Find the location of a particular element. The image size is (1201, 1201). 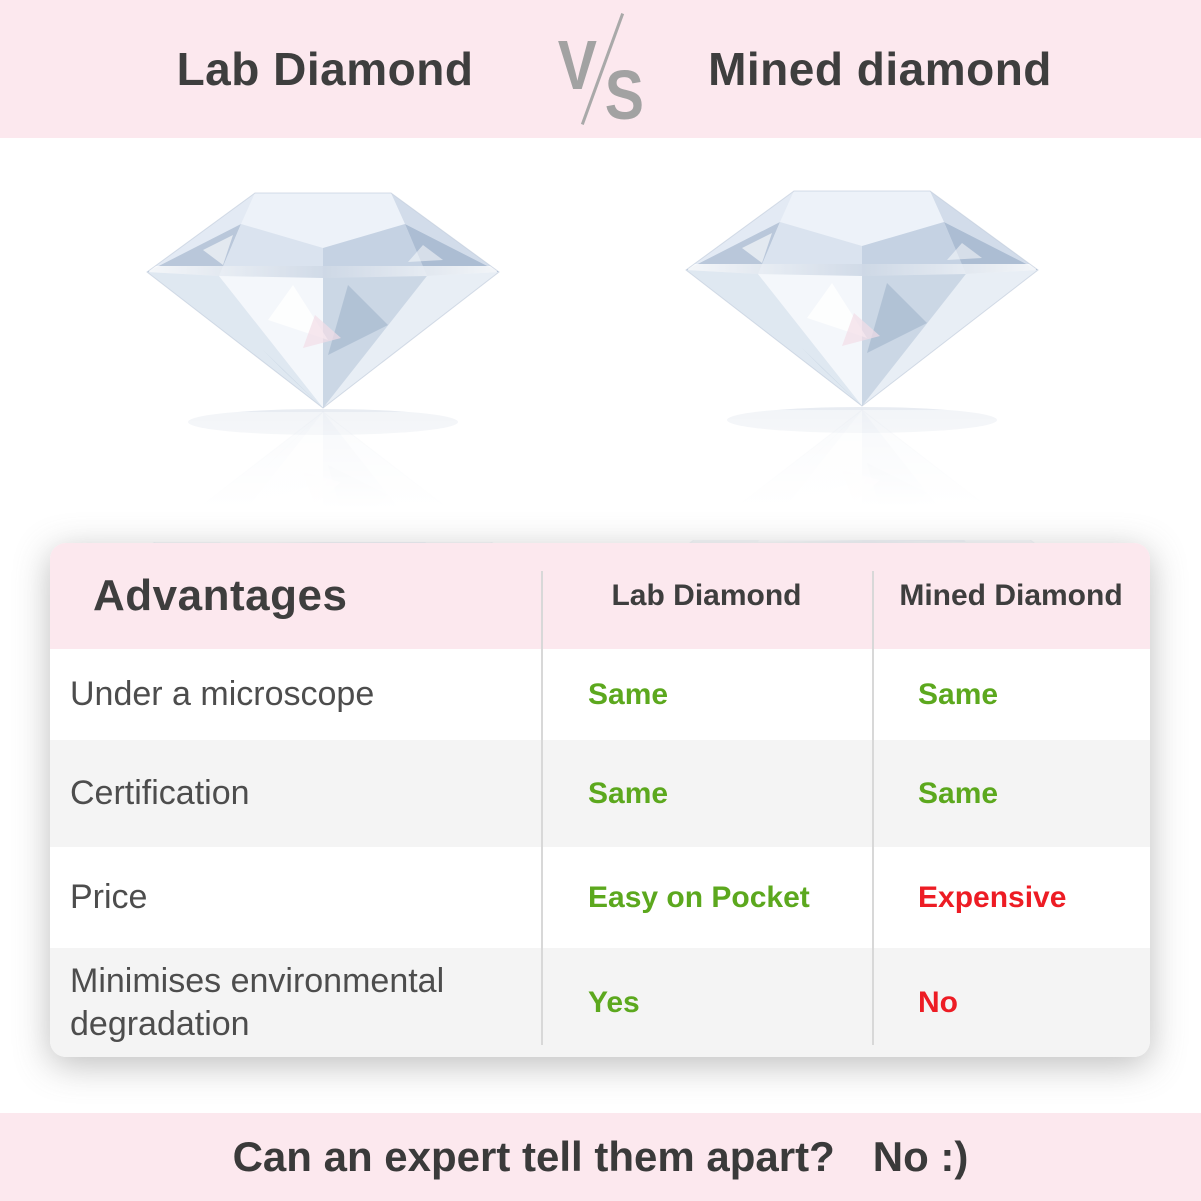

right-title: Mined diamond is located at coordinates (880, 69).